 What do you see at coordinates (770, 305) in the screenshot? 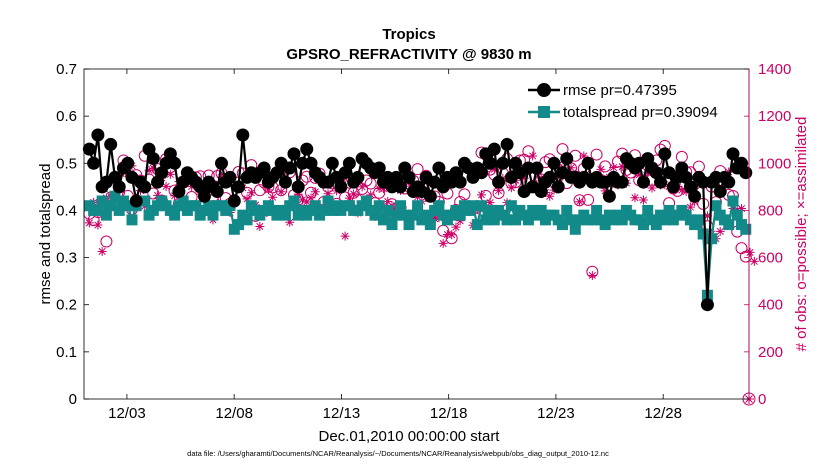
I see `y-tick-label-right: 400` at bounding box center [770, 305].